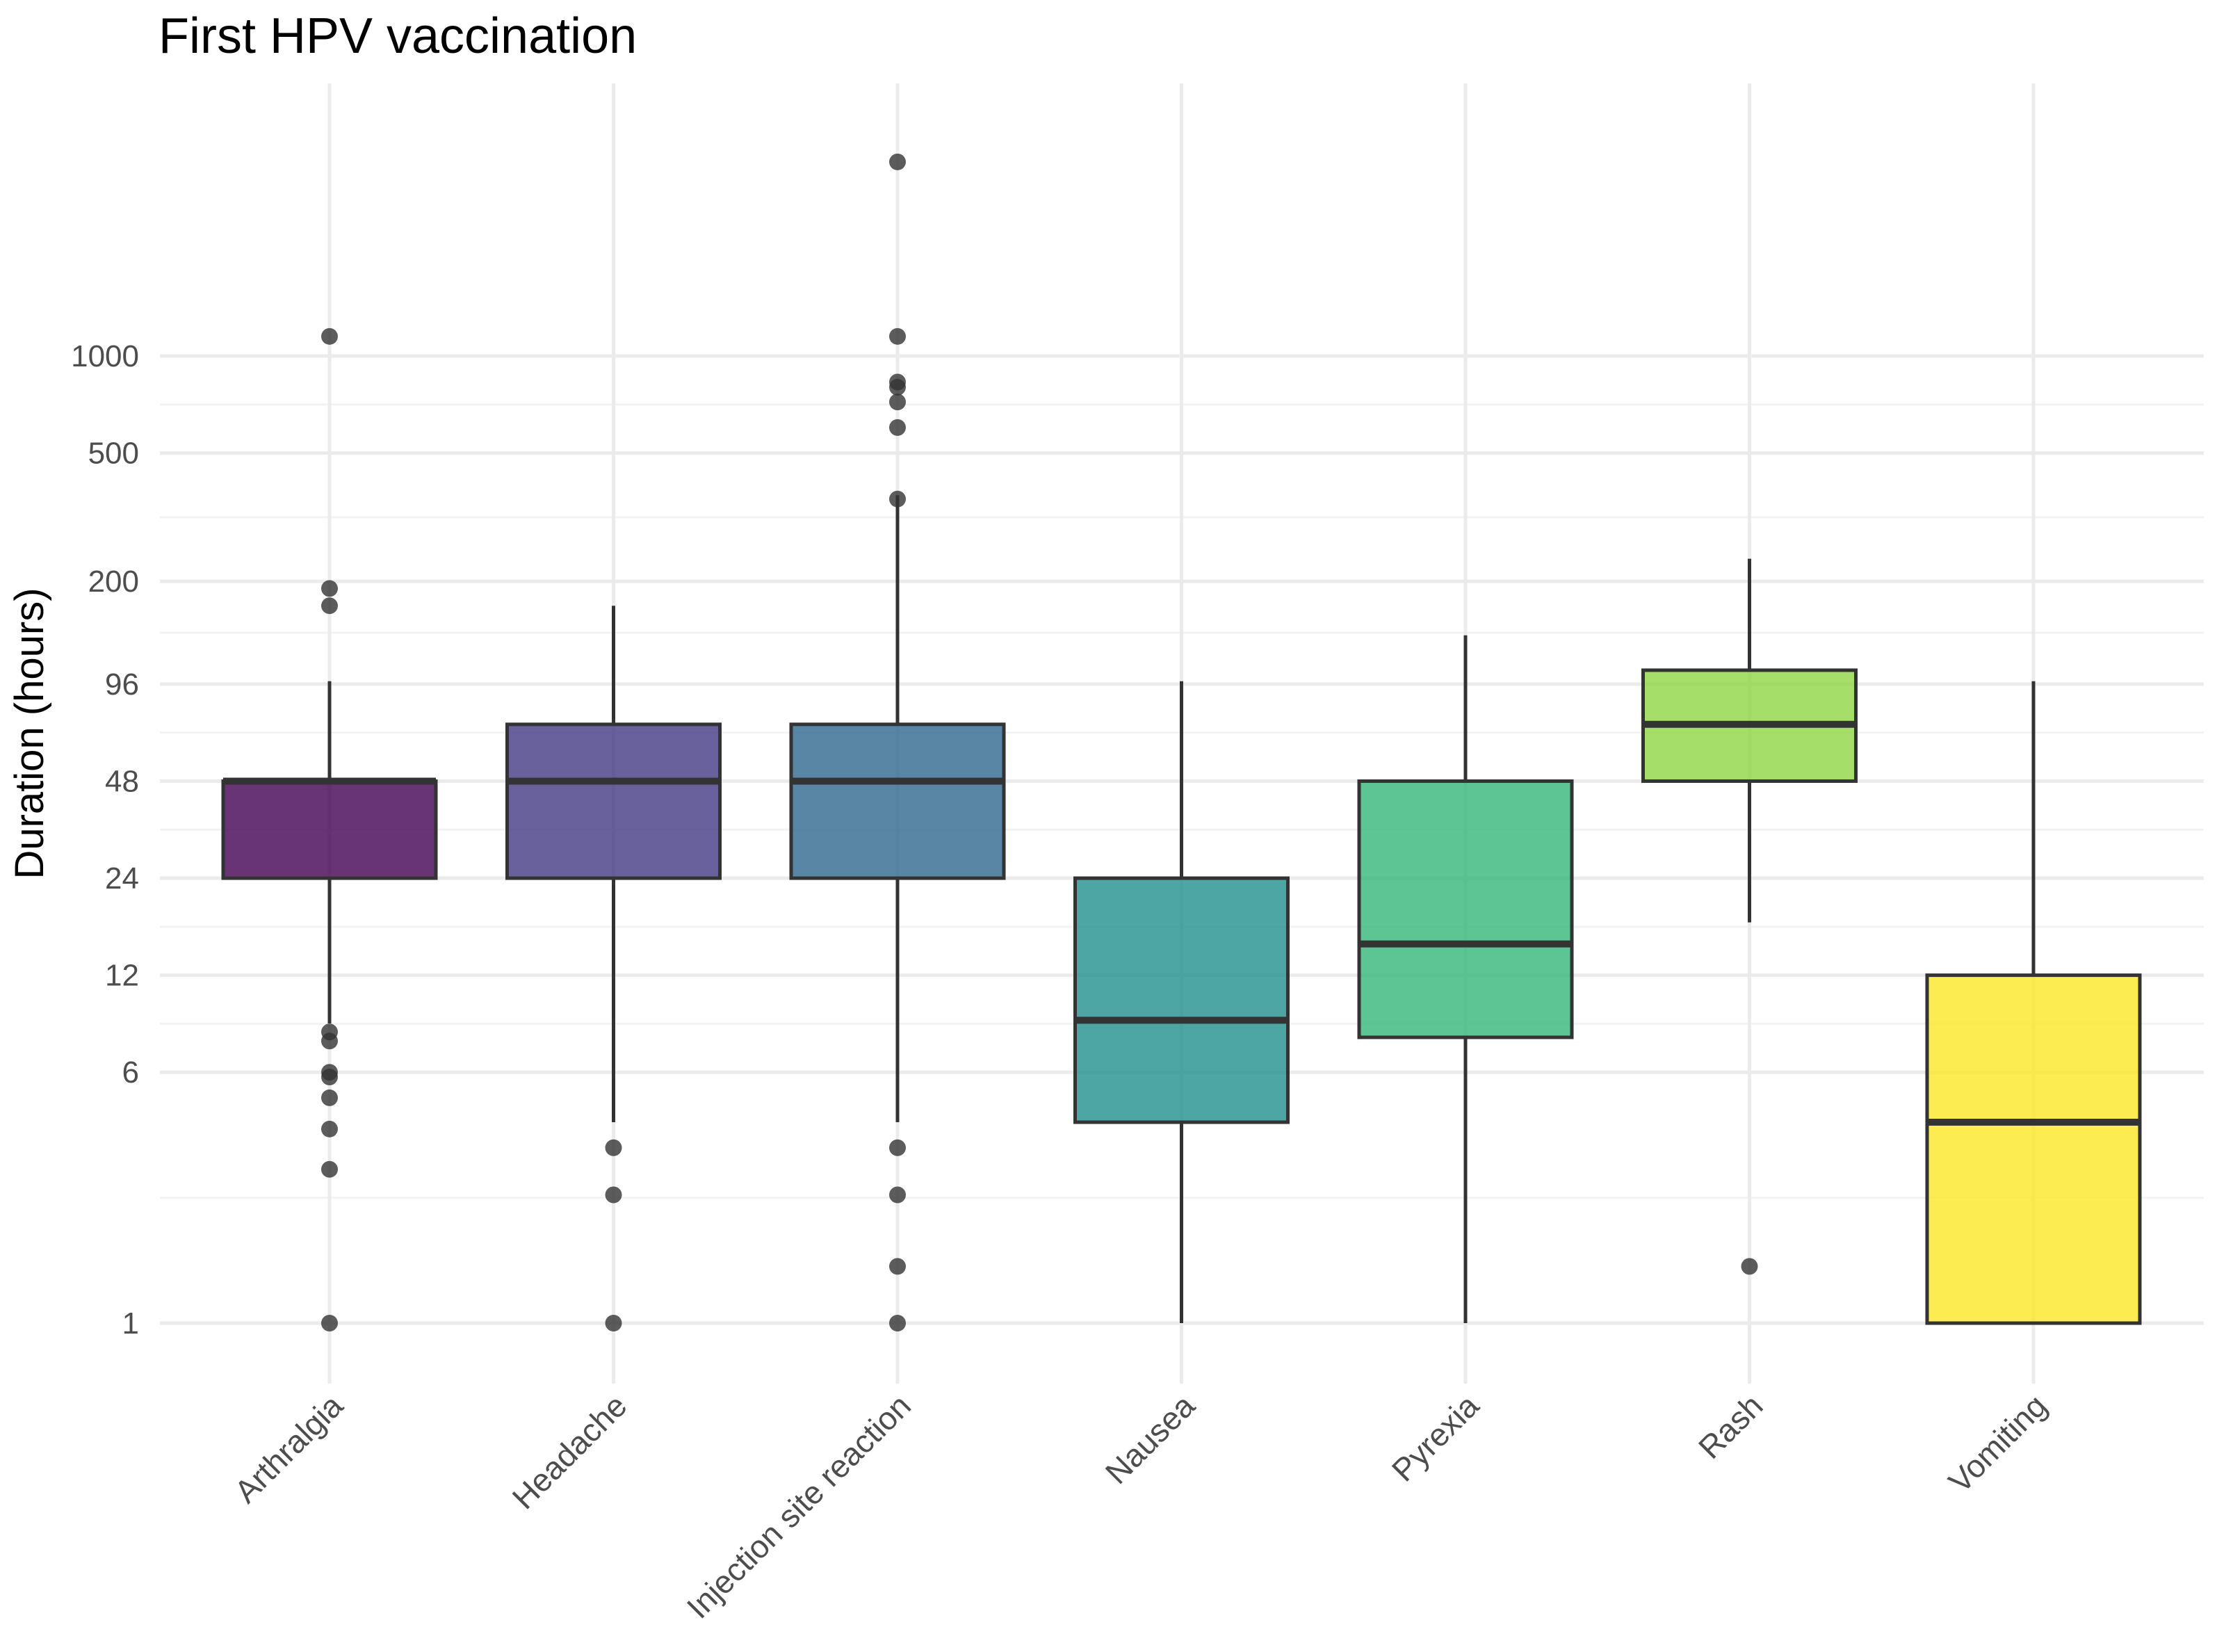 The width and height of the screenshot is (2217, 1652). Describe the element at coordinates (130, 1072) in the screenshot. I see `y-tick-label: 6` at that location.